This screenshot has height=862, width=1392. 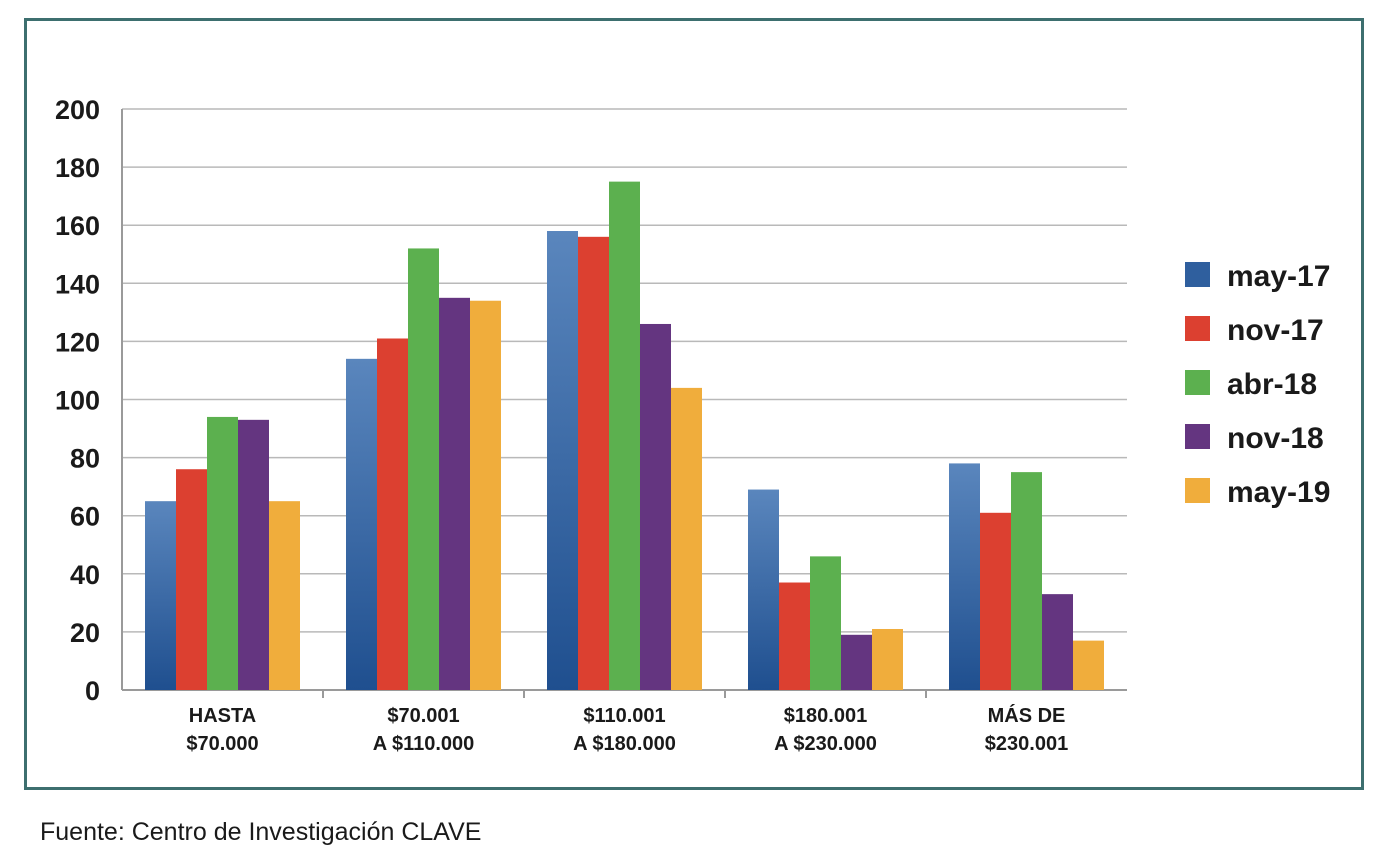 I want to click on y-tick-labels: 0 20 40 60 80 100 120 140 160 180 200, so click(x=77, y=400).